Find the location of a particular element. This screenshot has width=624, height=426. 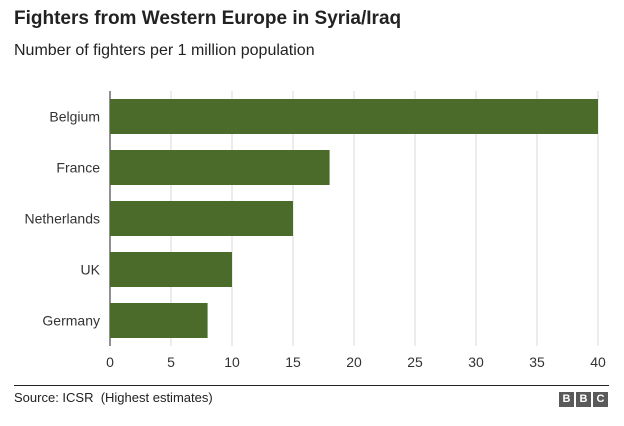

x-tick-label: 20 is located at coordinates (354, 362).